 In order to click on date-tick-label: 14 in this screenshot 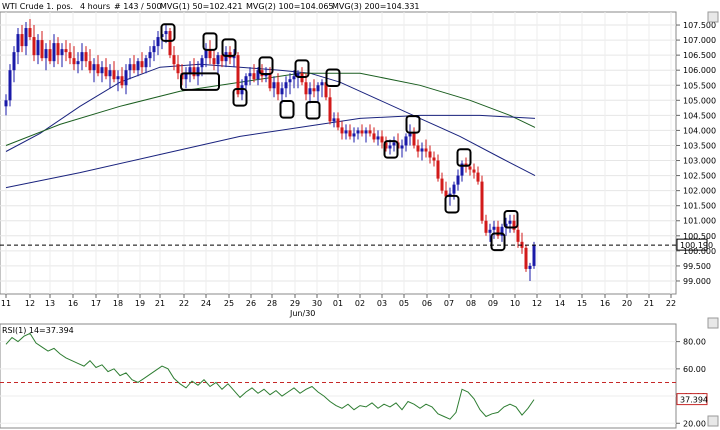, I will do `click(560, 303)`.